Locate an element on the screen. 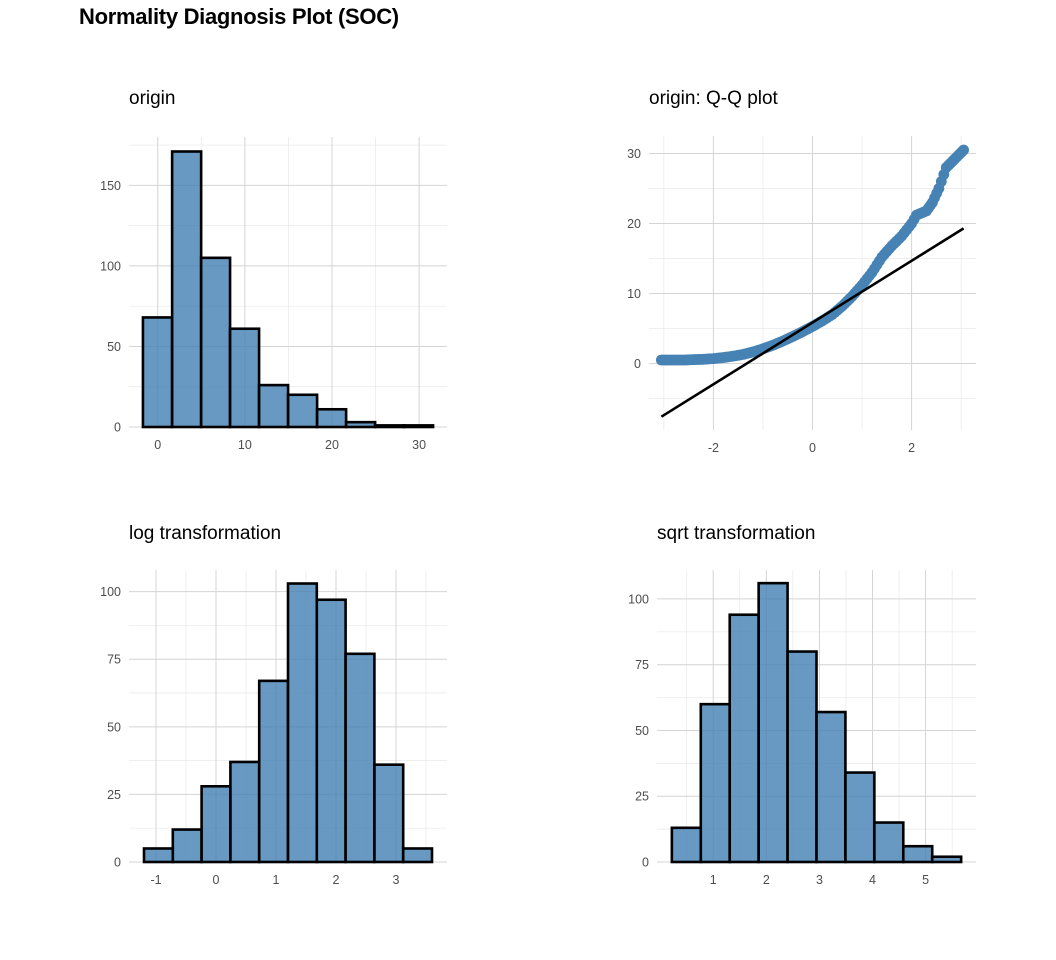 The height and width of the screenshot is (960, 1056). origin-panel-title: origin is located at coordinates (152, 98).